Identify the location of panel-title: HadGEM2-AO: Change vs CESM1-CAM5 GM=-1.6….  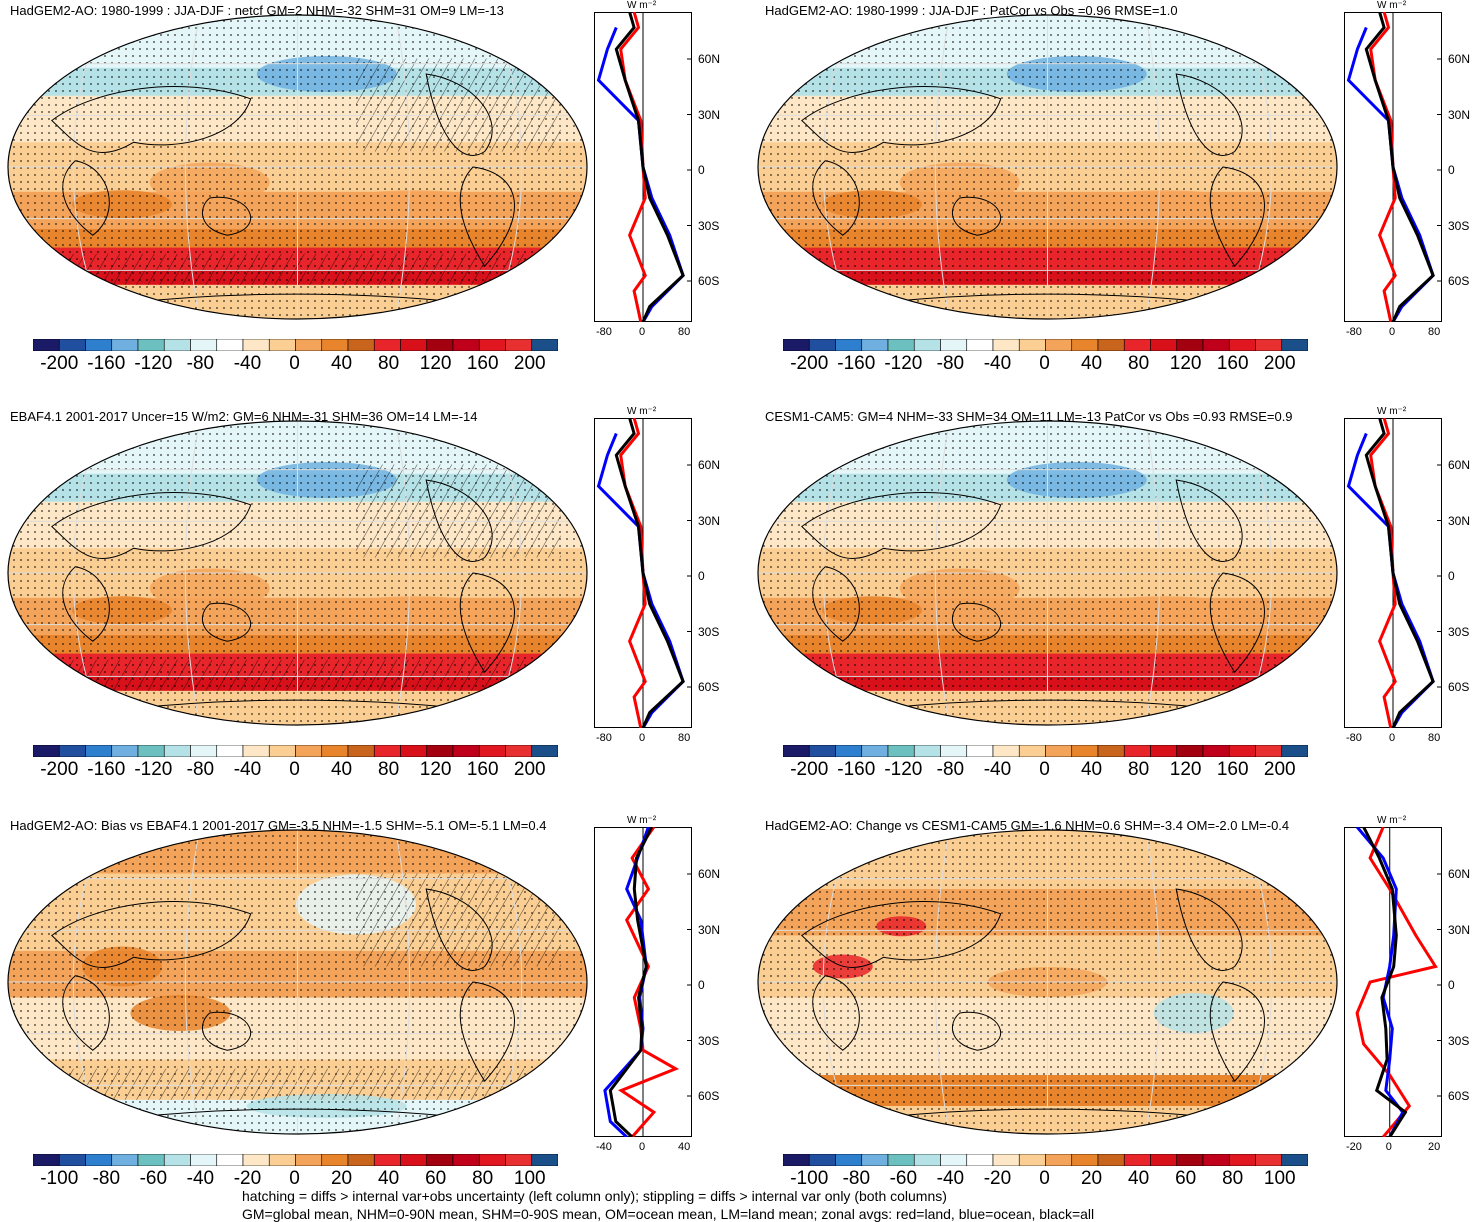
(1027, 825).